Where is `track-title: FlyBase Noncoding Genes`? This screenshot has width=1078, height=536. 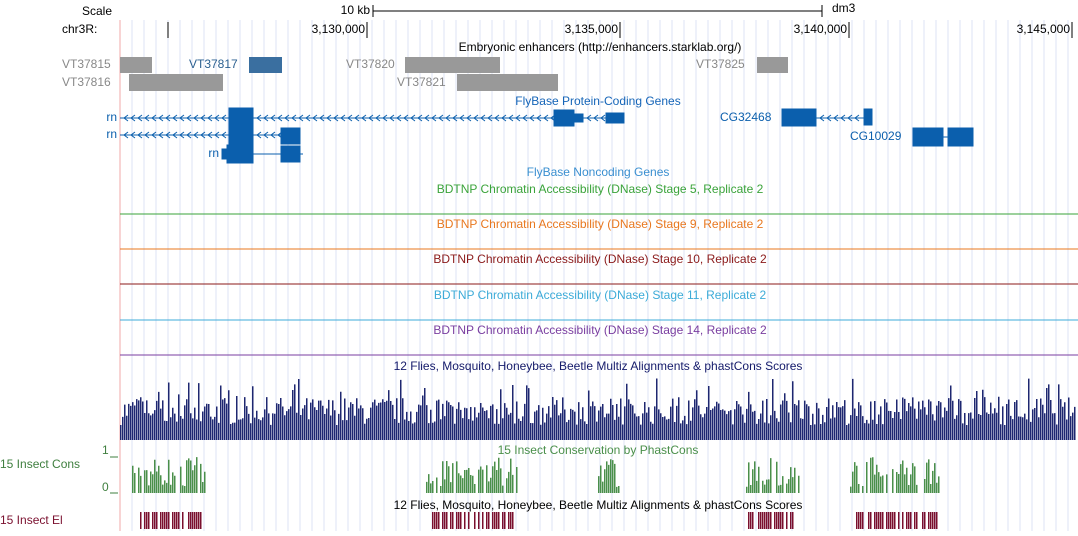
track-title: FlyBase Noncoding Genes is located at coordinates (598, 172).